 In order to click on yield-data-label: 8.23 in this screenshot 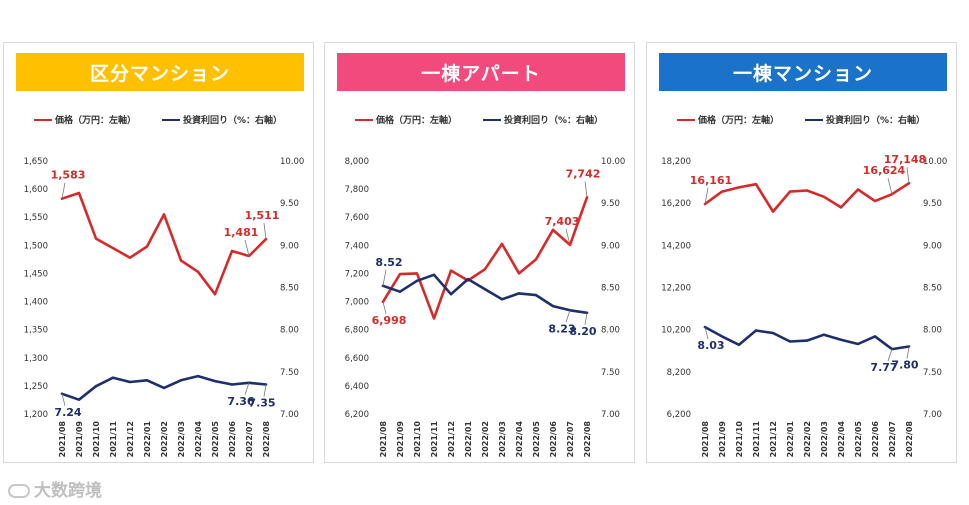, I will do `click(561, 328)`.